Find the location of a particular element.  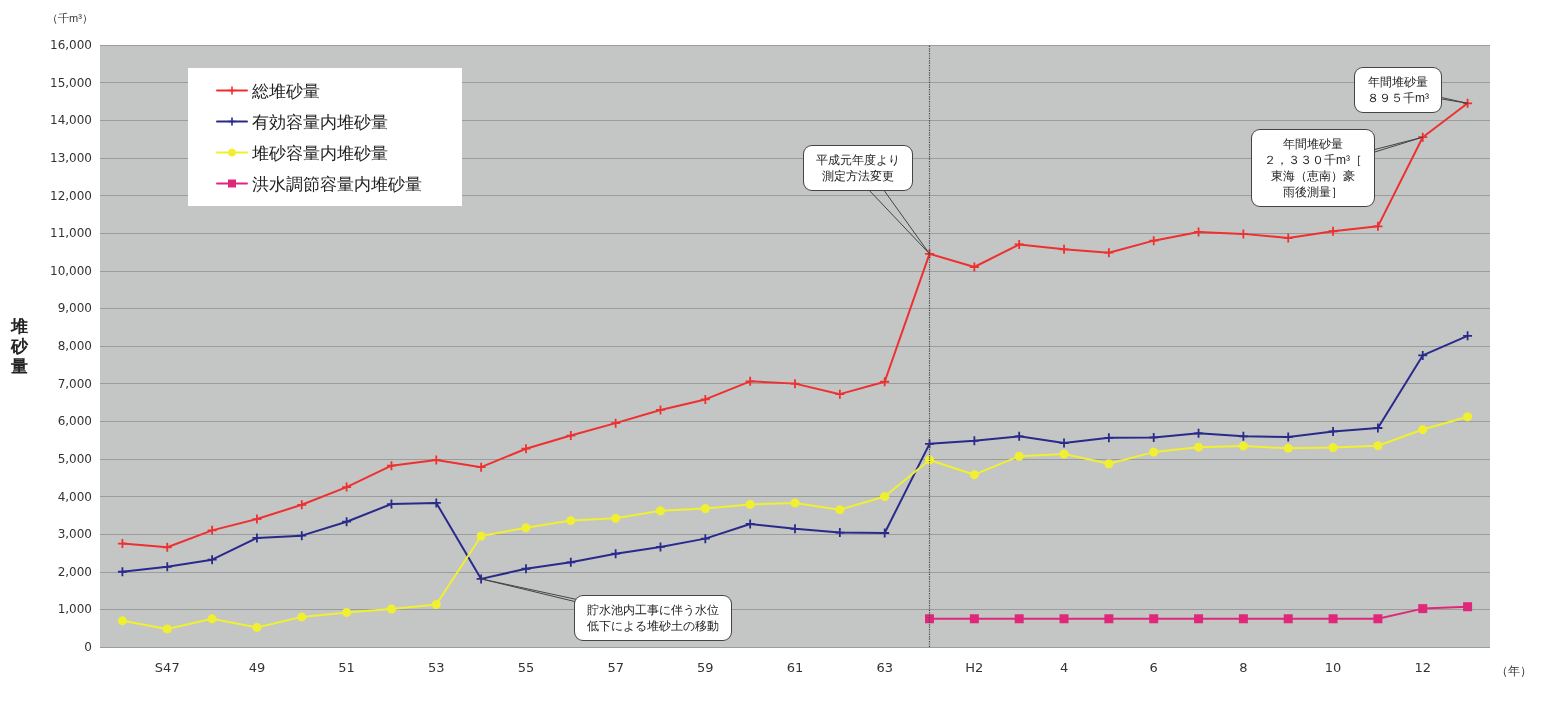

legend-label: 有効容量内堆砂量 is located at coordinates (320, 121).